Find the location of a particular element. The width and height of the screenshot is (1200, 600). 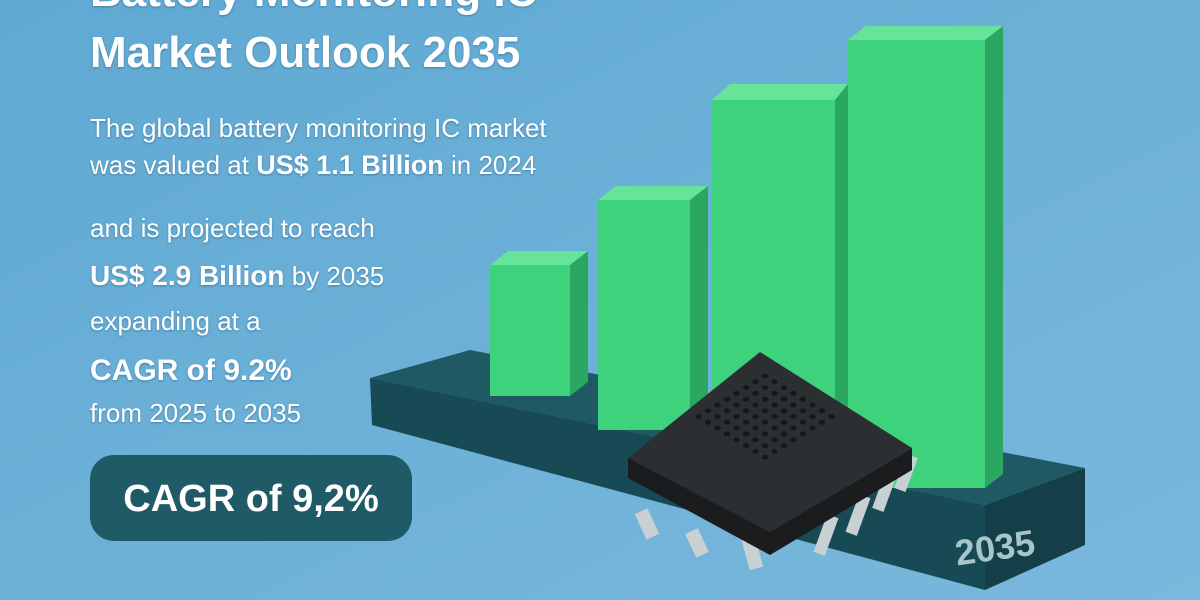

body-line: US$ 2.9 Billion by 2035 is located at coordinates (237, 275).